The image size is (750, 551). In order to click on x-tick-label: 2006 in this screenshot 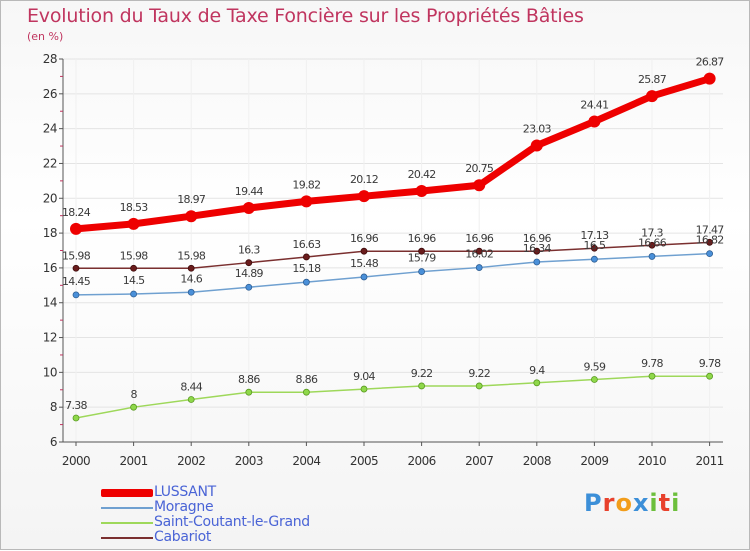, I will do `click(422, 461)`.